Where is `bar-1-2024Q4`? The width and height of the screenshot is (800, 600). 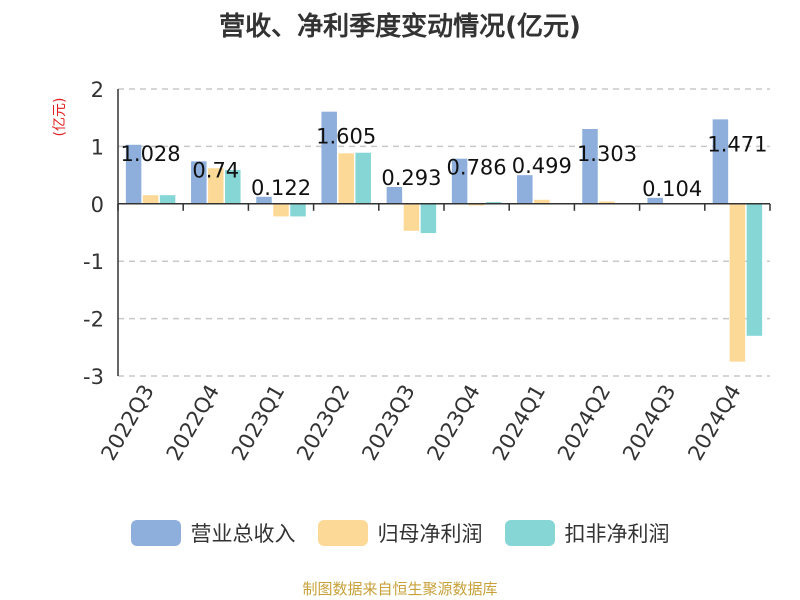
bar-1-2024Q4 is located at coordinates (720, 161).